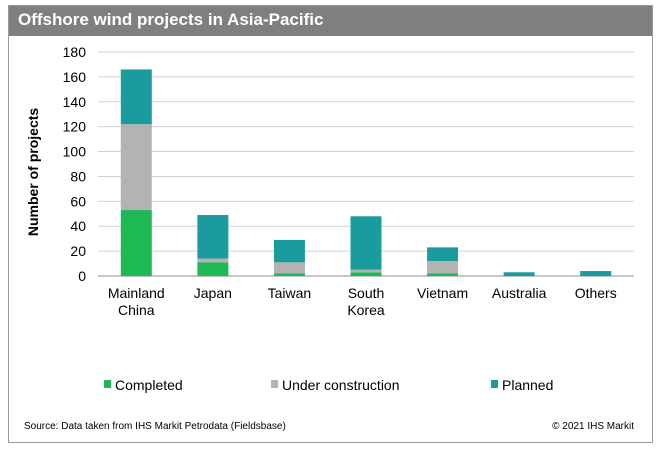 The image size is (662, 453). Describe the element at coordinates (75, 77) in the screenshot. I see `y-tick-label: 160` at that location.